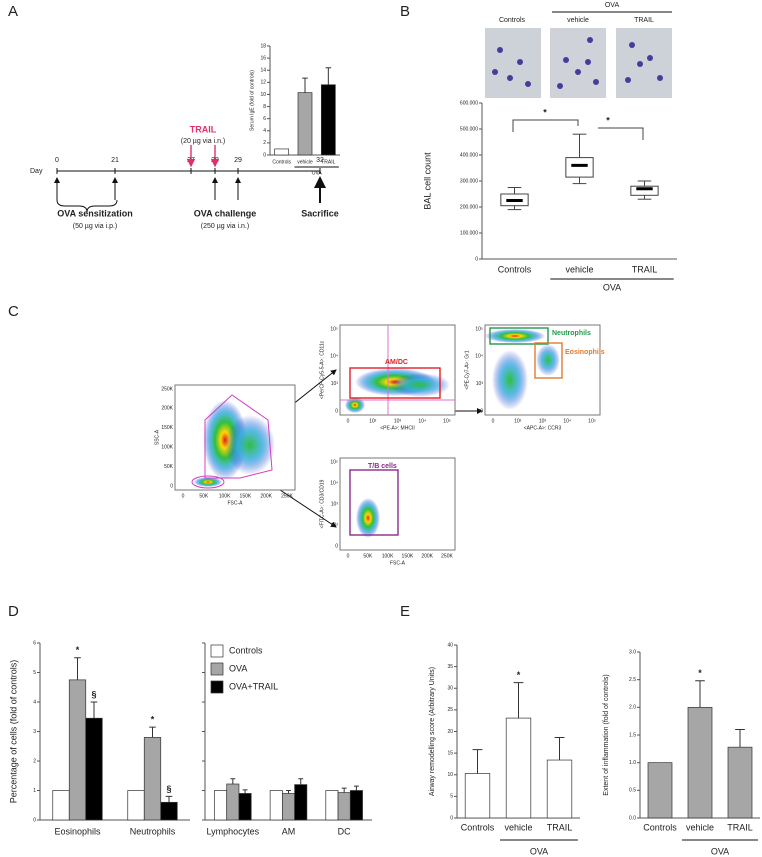  What do you see at coordinates (427, 556) in the screenshot?
I see `x-tick-label: 200K` at bounding box center [427, 556].